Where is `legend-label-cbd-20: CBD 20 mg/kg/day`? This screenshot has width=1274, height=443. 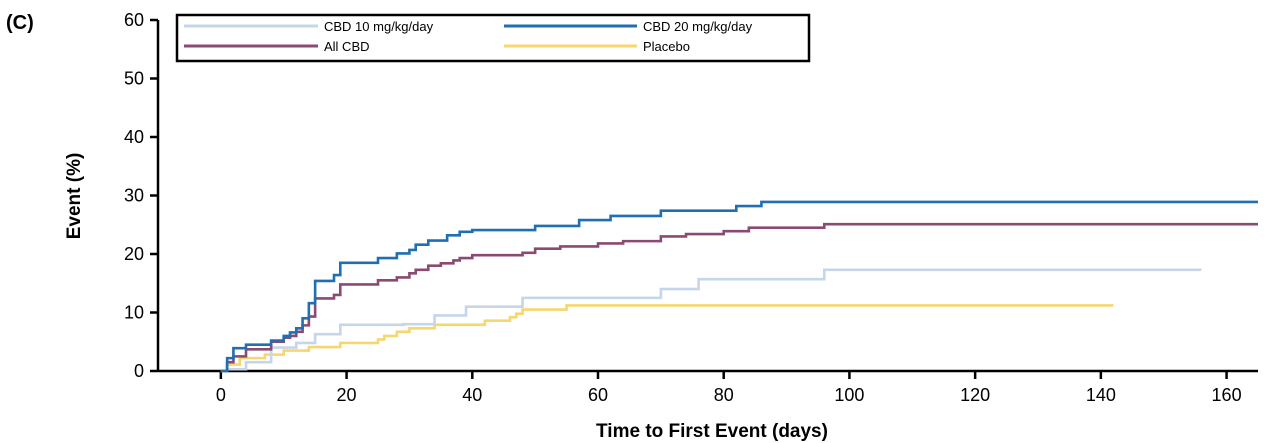 legend-label-cbd-20: CBD 20 mg/kg/day is located at coordinates (698, 26).